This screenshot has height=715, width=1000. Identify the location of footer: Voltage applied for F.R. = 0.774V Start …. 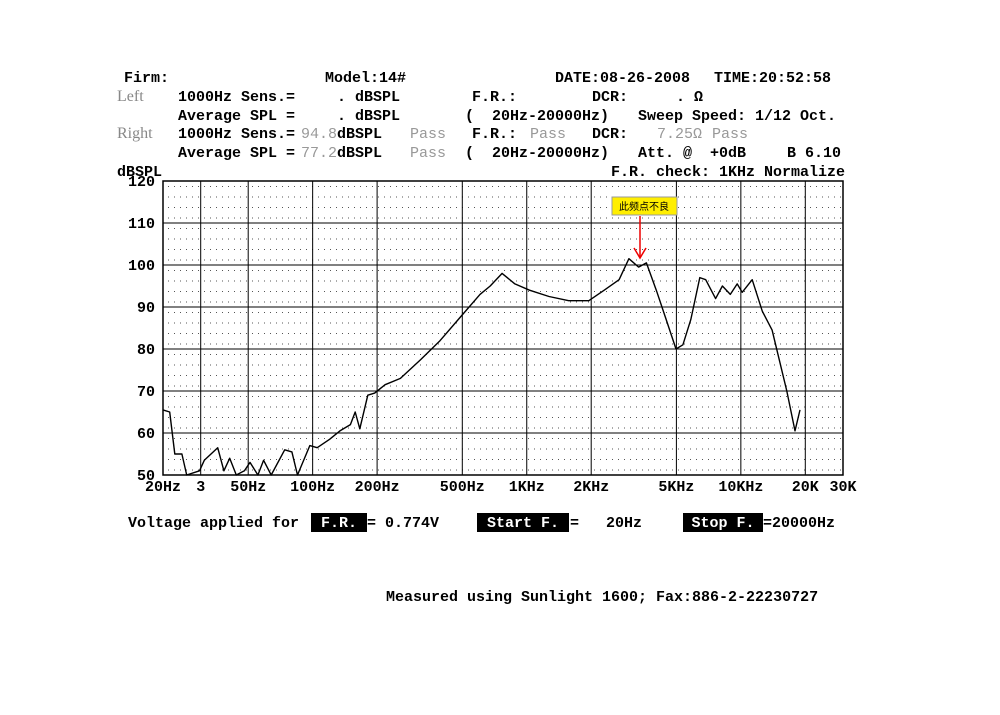
(481, 559).